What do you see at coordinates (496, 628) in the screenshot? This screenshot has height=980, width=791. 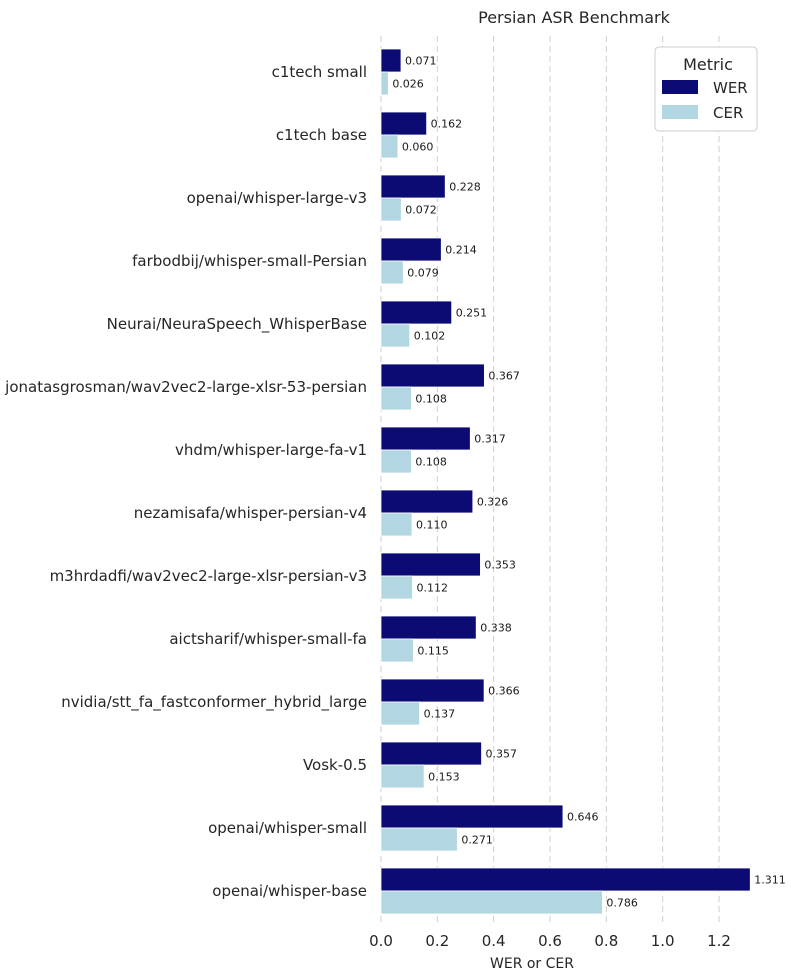 I see `value-label-wer: 0.338` at bounding box center [496, 628].